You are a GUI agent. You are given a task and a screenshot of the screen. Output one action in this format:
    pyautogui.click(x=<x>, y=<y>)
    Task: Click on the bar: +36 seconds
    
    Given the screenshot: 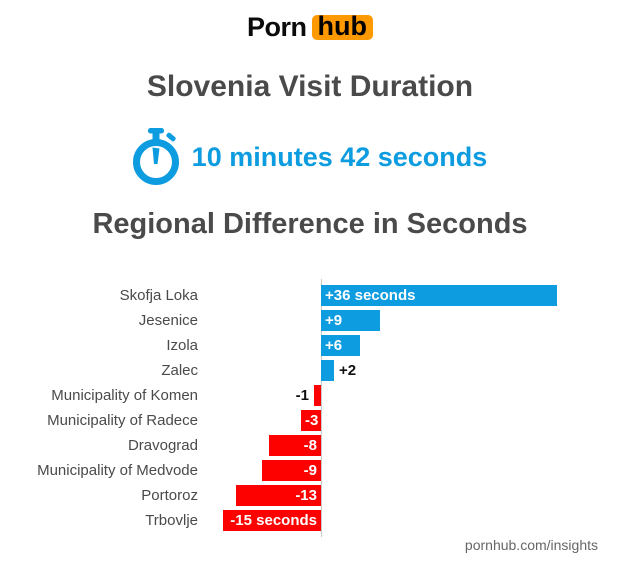 What is the action you would take?
    pyautogui.click(x=439, y=295)
    